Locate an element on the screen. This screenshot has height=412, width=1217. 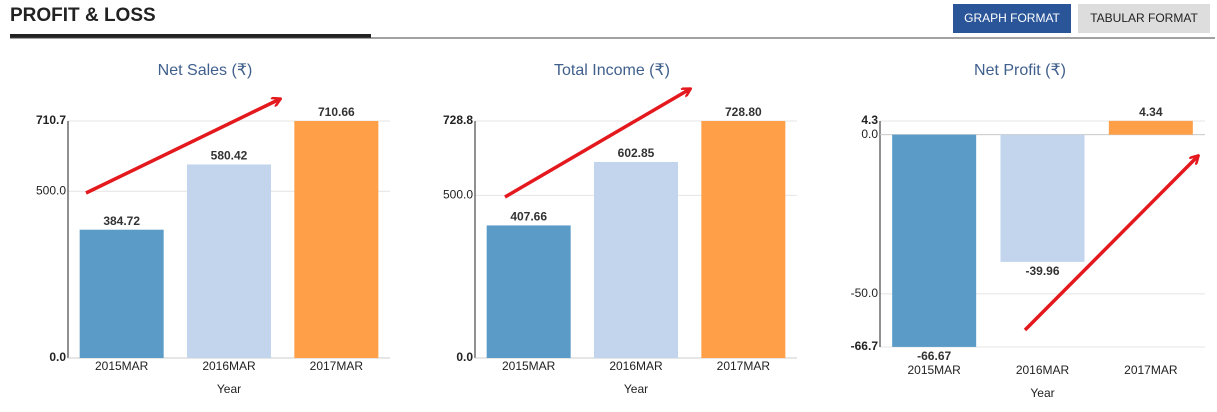
y-tick-label: -66.7 is located at coordinates (865, 346).